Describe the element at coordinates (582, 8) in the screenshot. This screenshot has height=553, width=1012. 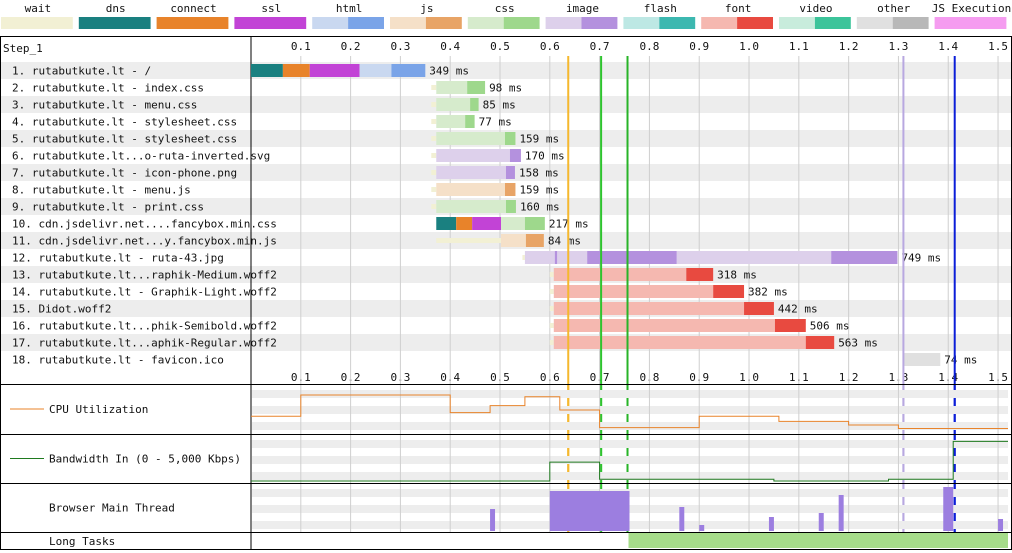
I see `legend-label: image` at that location.